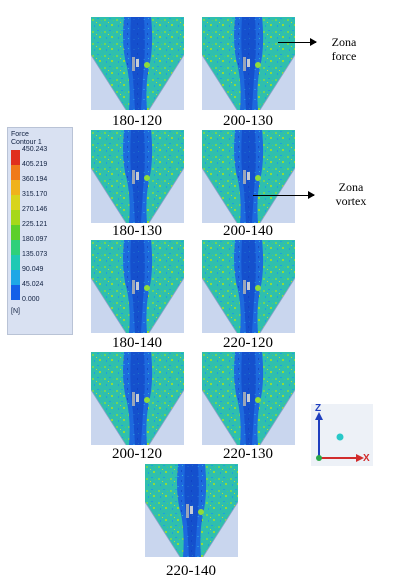  Describe the element at coordinates (284, 195) in the screenshot. I see `vortex-zone-arrow` at that location.